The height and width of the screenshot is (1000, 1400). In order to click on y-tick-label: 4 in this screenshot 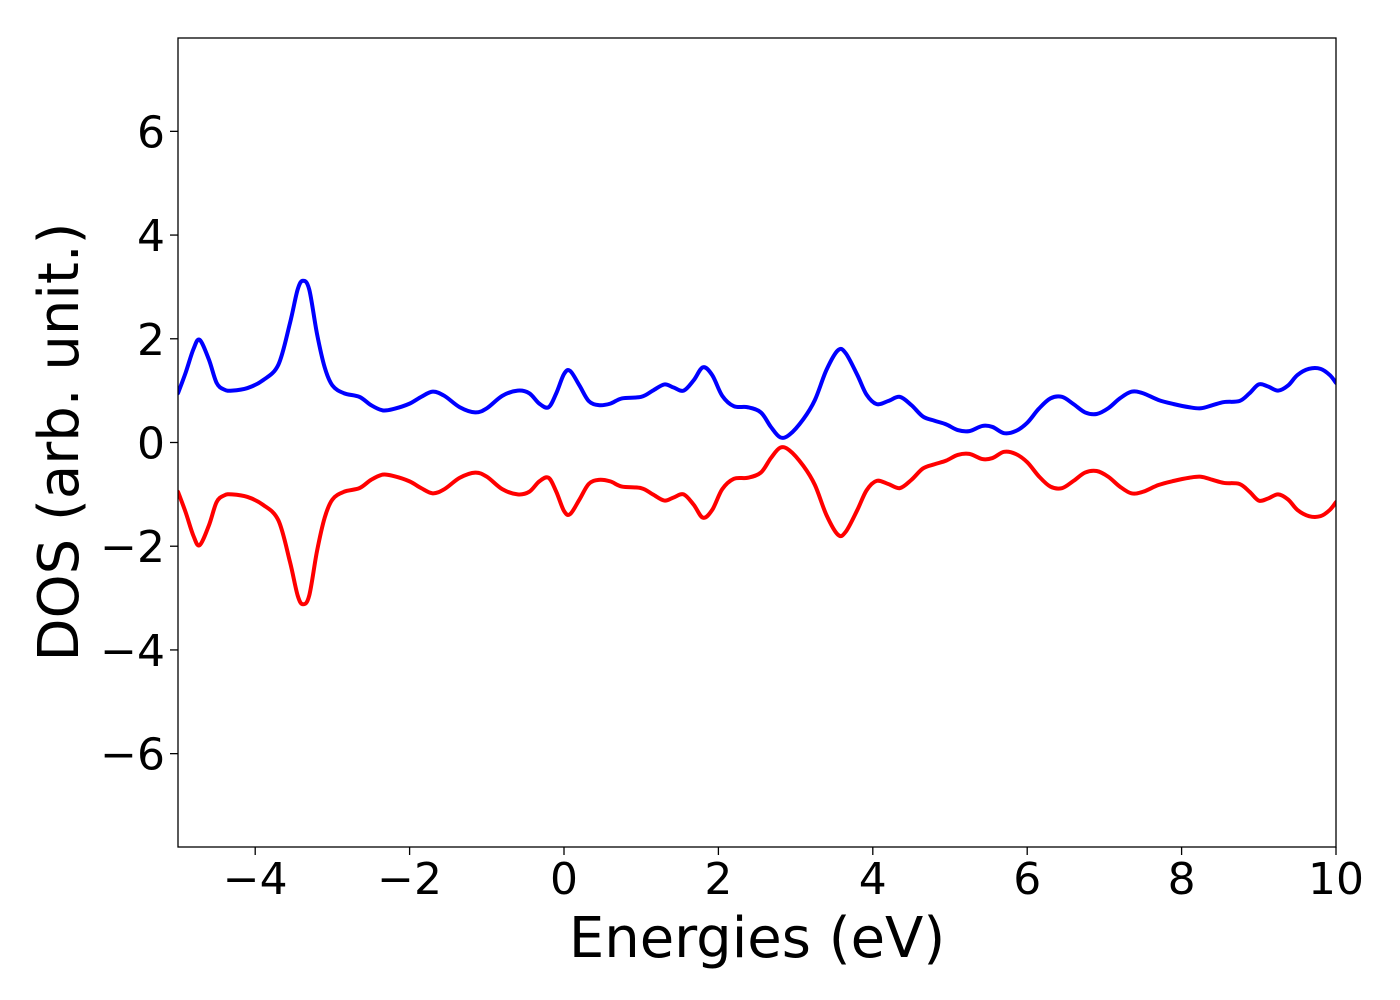, I will do `click(151, 236)`.